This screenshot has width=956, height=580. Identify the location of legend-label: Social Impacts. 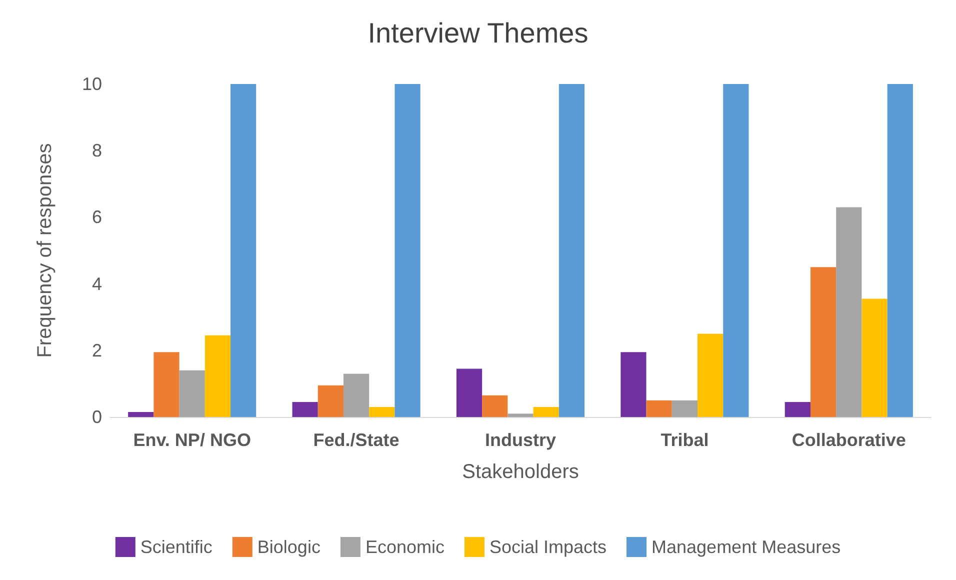
(548, 547).